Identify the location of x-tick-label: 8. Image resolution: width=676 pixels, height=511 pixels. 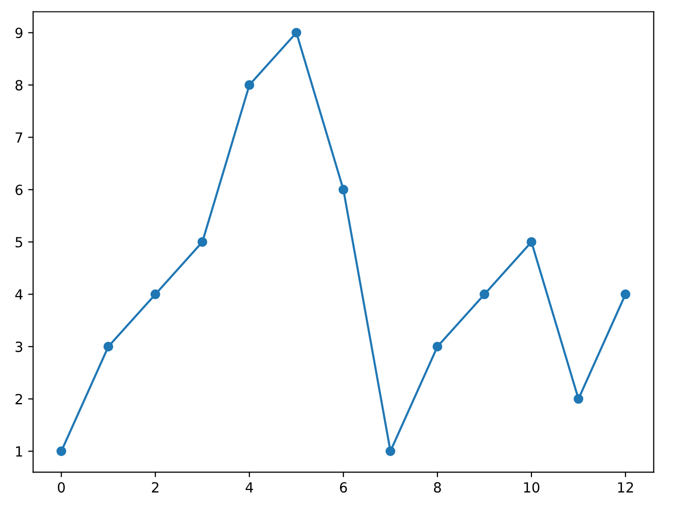
(437, 487).